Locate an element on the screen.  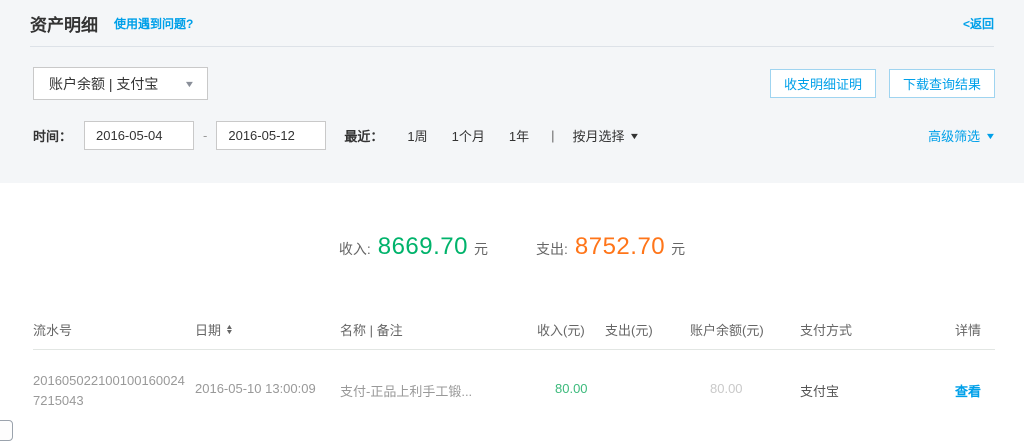
expense-label: 支出: is located at coordinates (552, 249).